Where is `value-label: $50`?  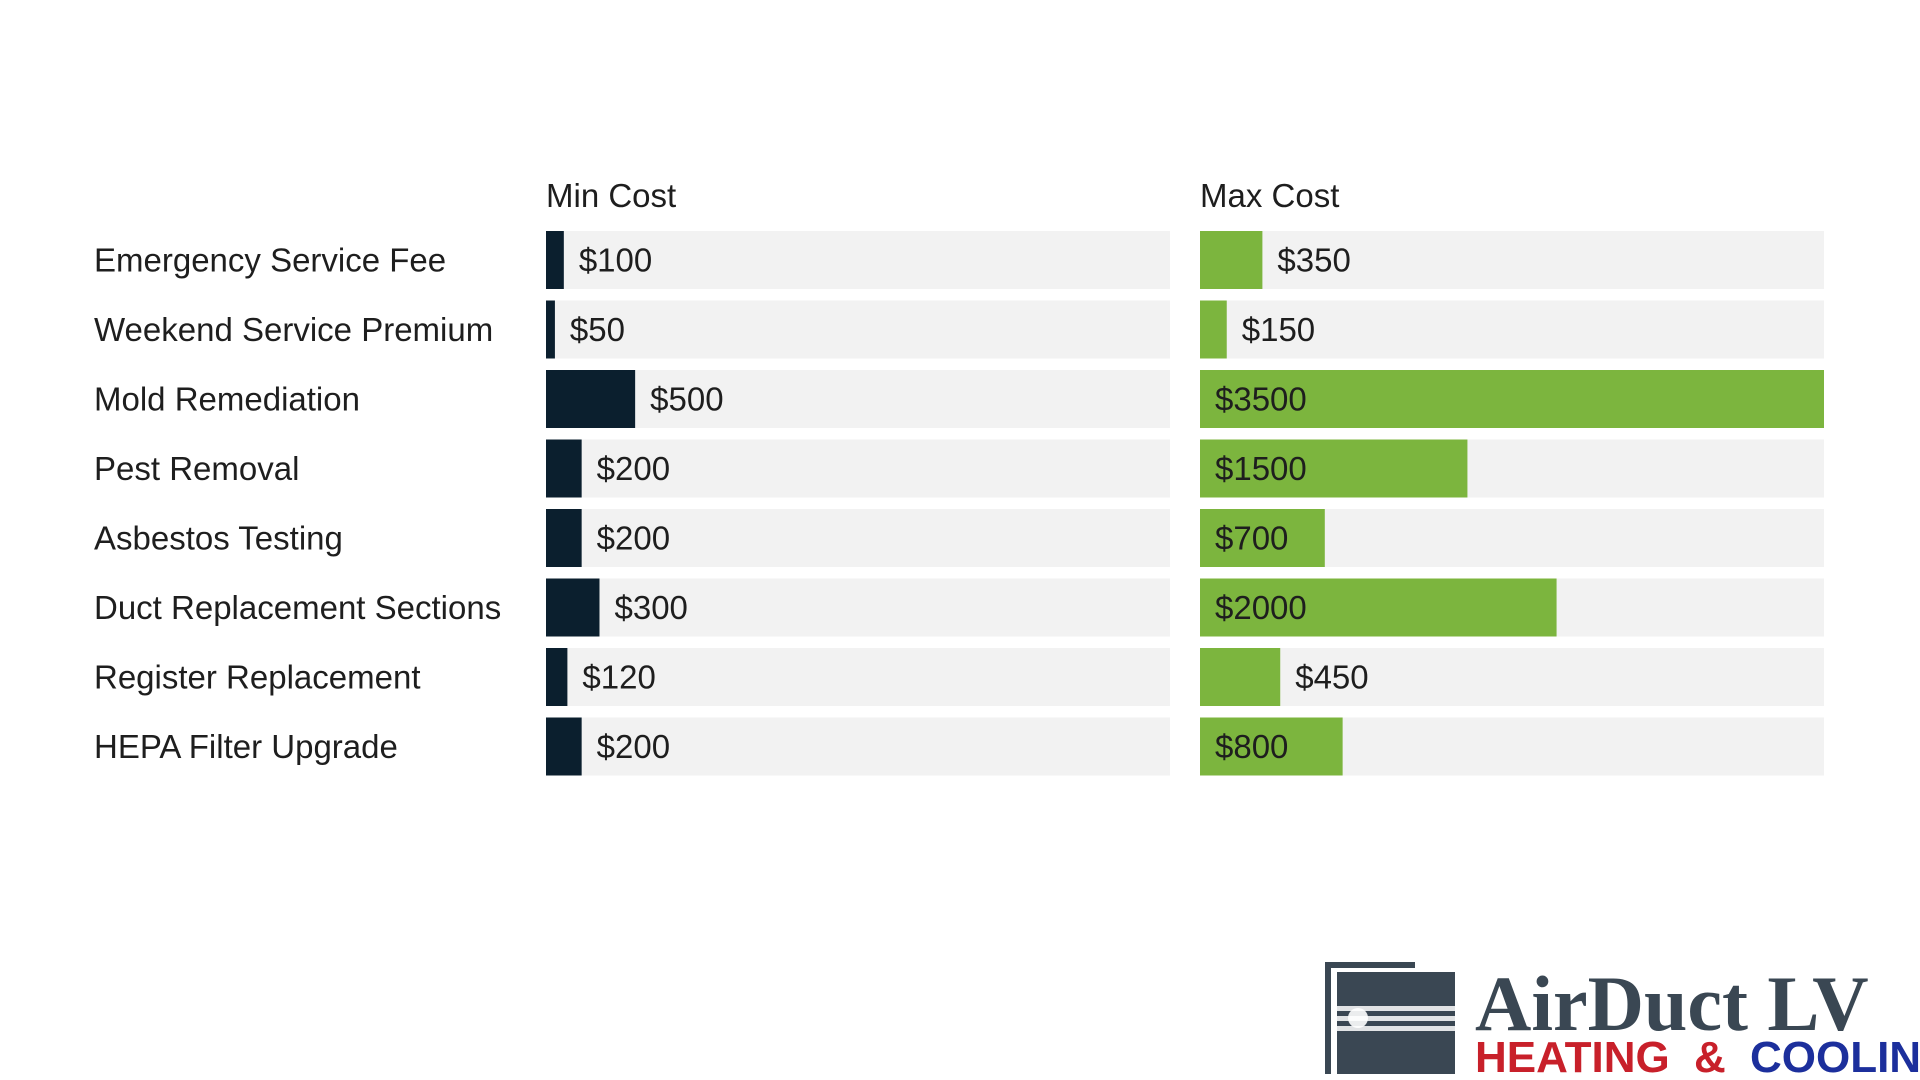 value-label: $50 is located at coordinates (597, 329).